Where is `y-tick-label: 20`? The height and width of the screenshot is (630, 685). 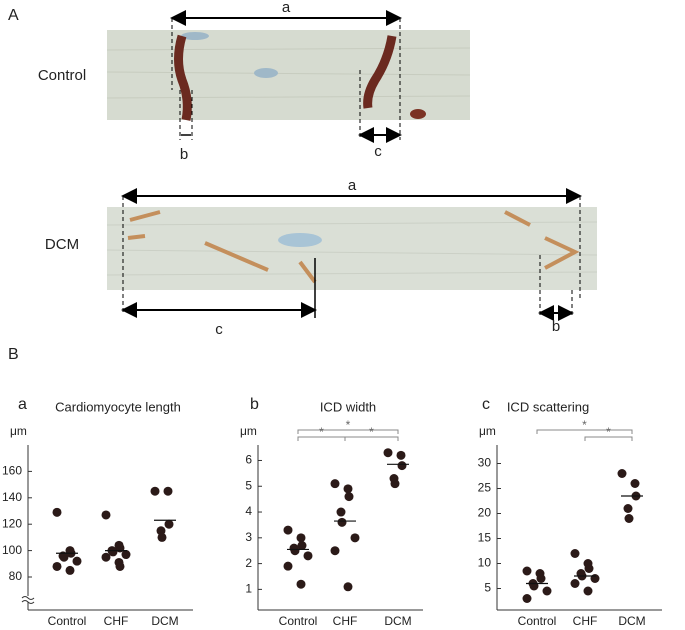 y-tick-label: 20 is located at coordinates (485, 513).